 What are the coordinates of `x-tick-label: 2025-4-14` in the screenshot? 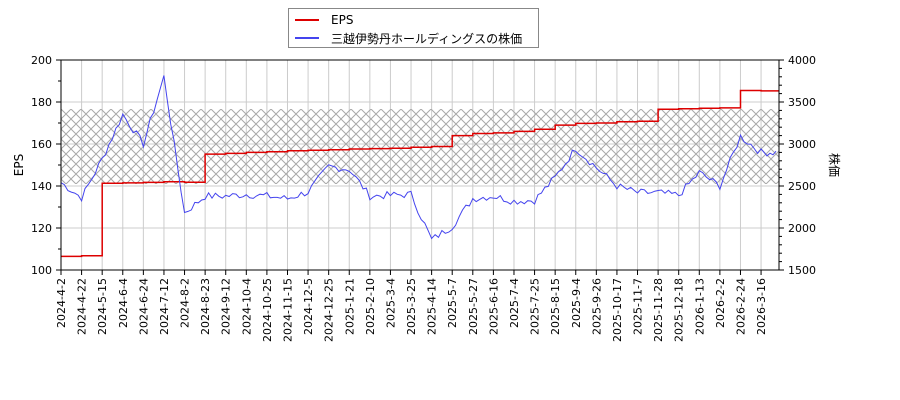 It's located at (432, 306).